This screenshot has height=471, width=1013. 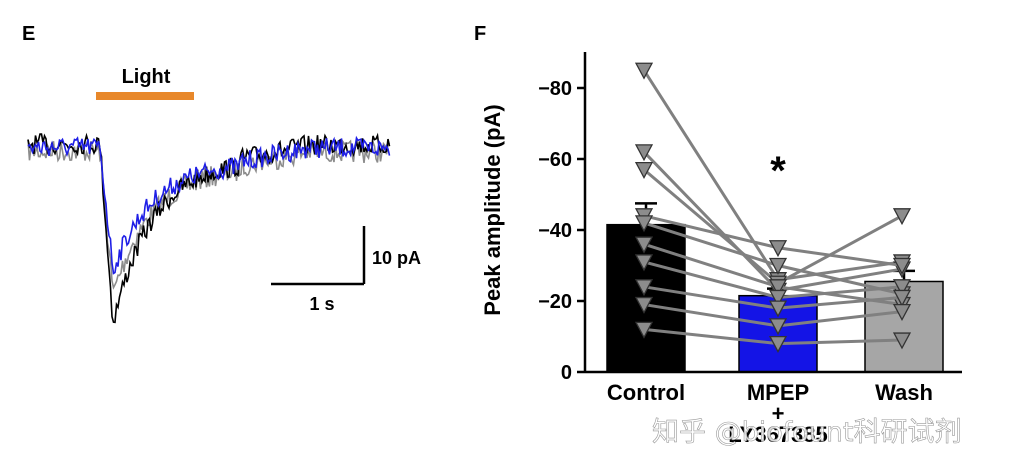 I want to click on x-tick-labels: Control MPEP+LY367385 Wash, so click(x=770, y=413).